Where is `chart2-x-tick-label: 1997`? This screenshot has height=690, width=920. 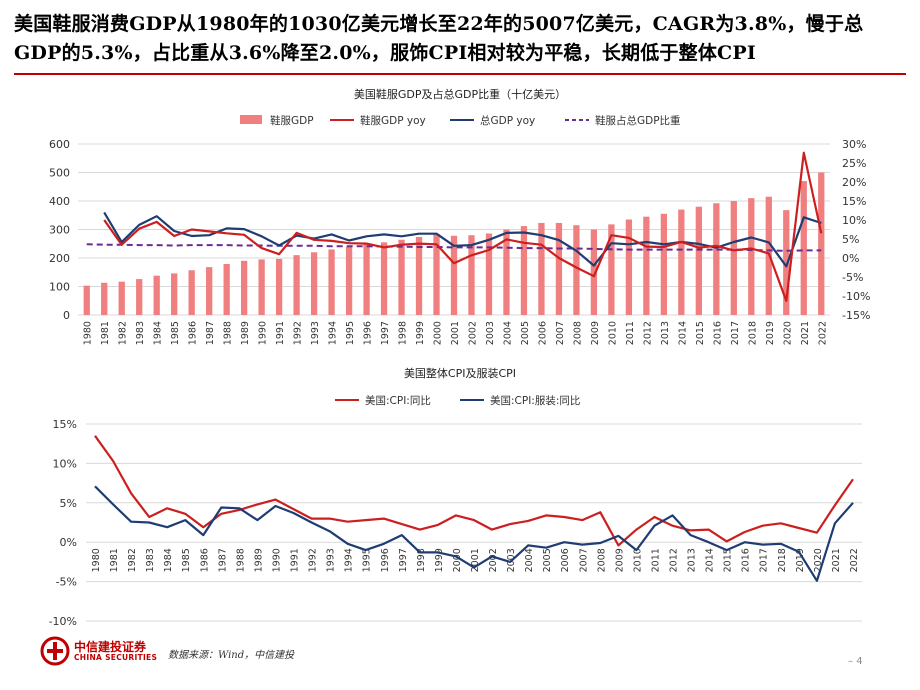
chart2-x-tick-label: 1997 is located at coordinates (403, 560).